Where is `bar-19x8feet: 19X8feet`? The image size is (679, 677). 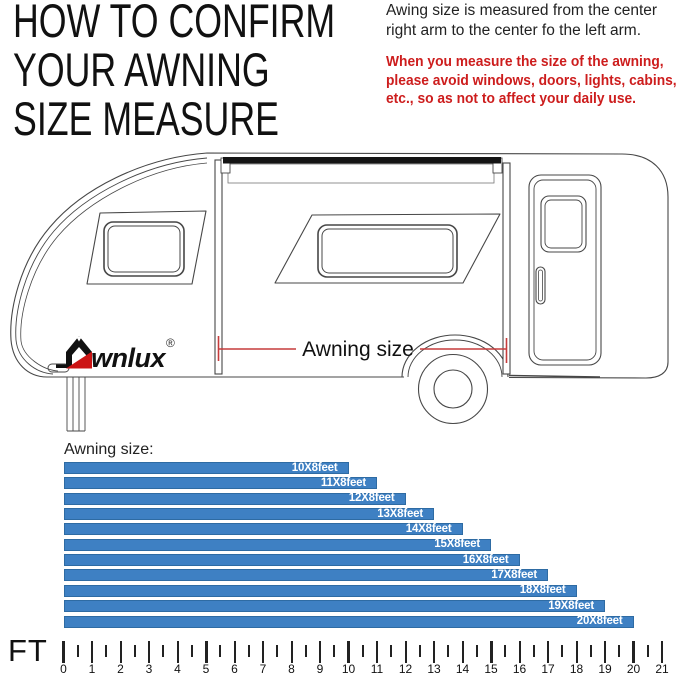
bar-19x8feet: 19X8feet is located at coordinates (334, 606).